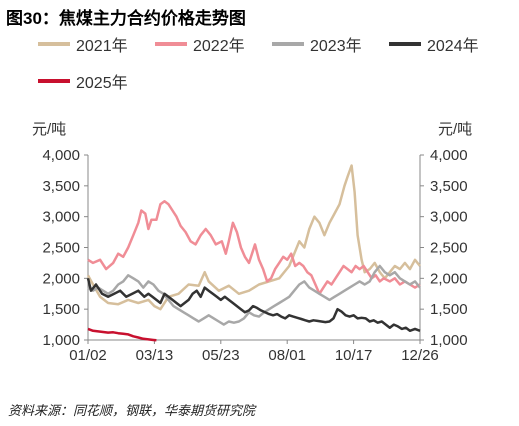 Image resolution: width=519 pixels, height=426 pixels. I want to click on series-line-2023, so click(254, 295).